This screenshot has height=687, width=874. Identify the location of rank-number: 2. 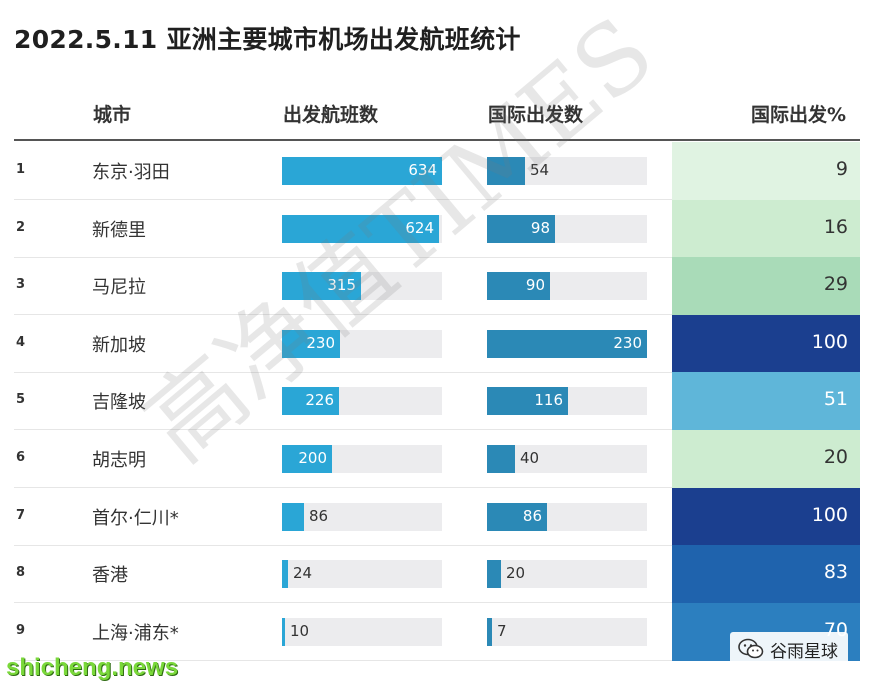
(21, 227).